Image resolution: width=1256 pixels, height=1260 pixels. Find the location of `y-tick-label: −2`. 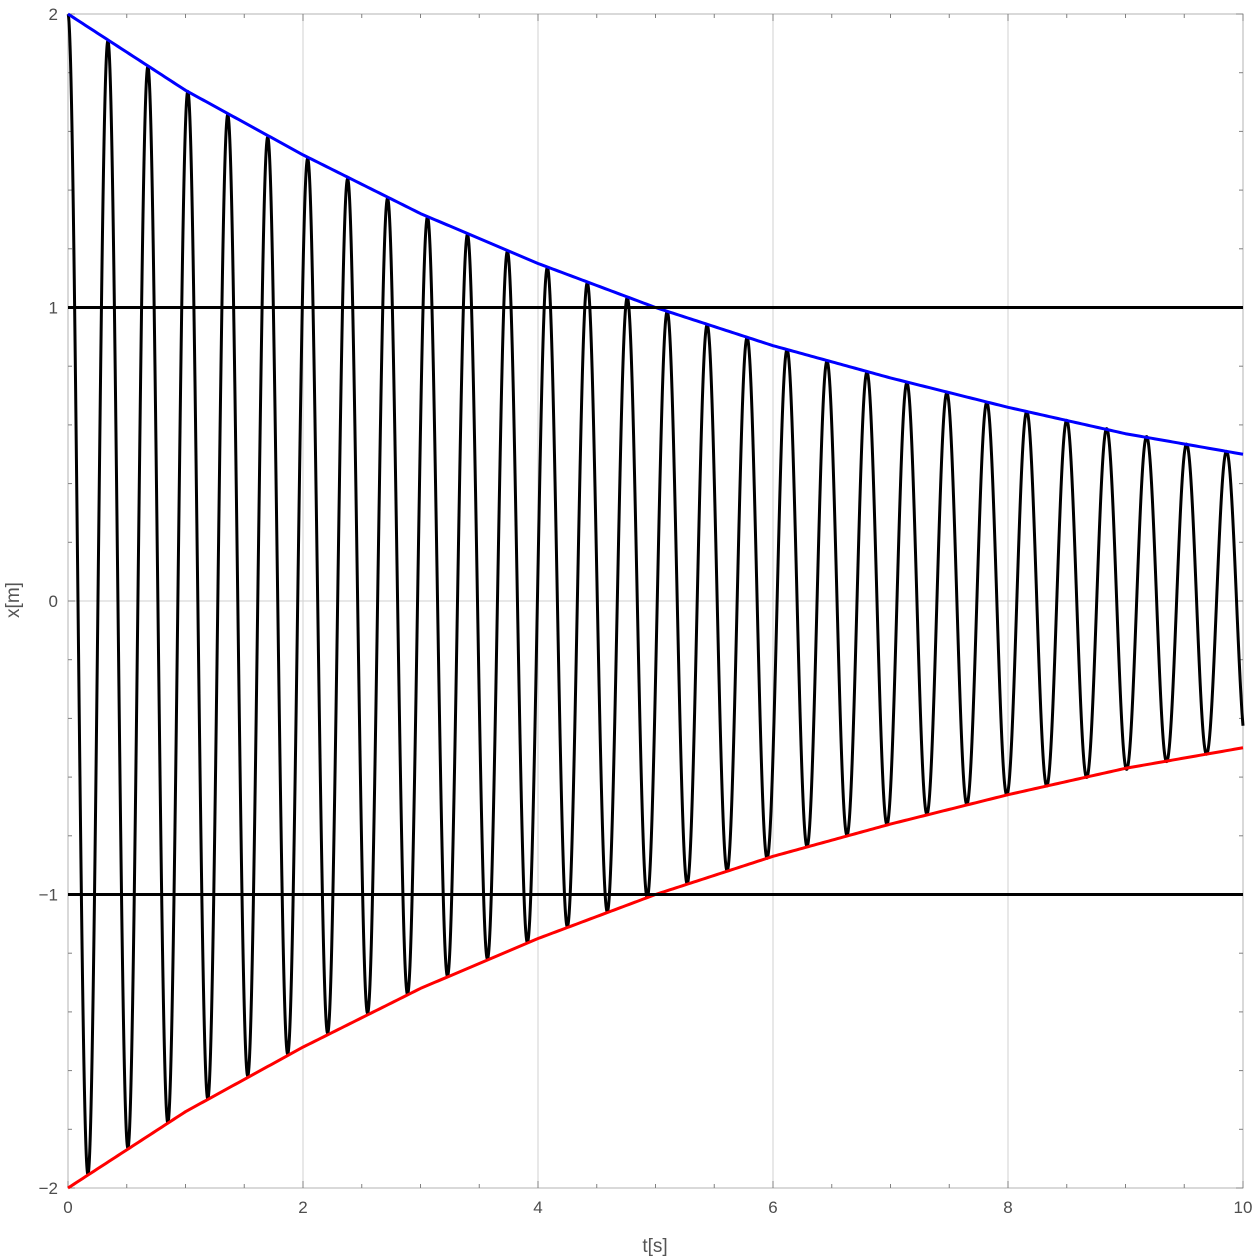

y-tick-label: −2 is located at coordinates (48, 1188).